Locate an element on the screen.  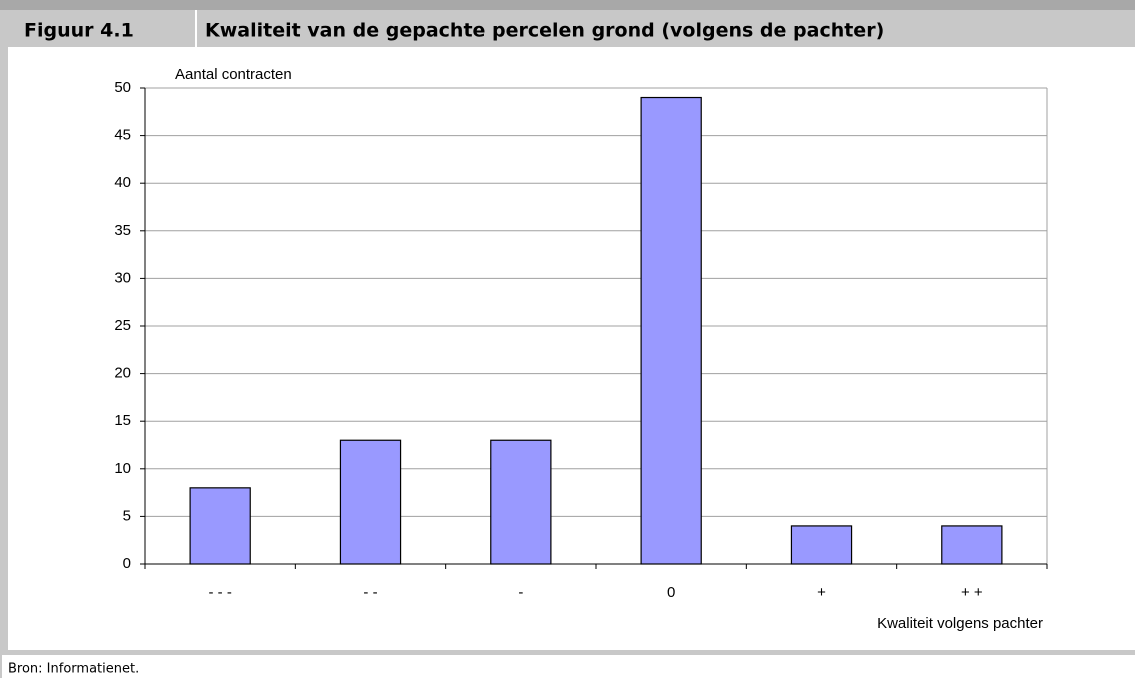
y-tick-label: 0 is located at coordinates (127, 563).